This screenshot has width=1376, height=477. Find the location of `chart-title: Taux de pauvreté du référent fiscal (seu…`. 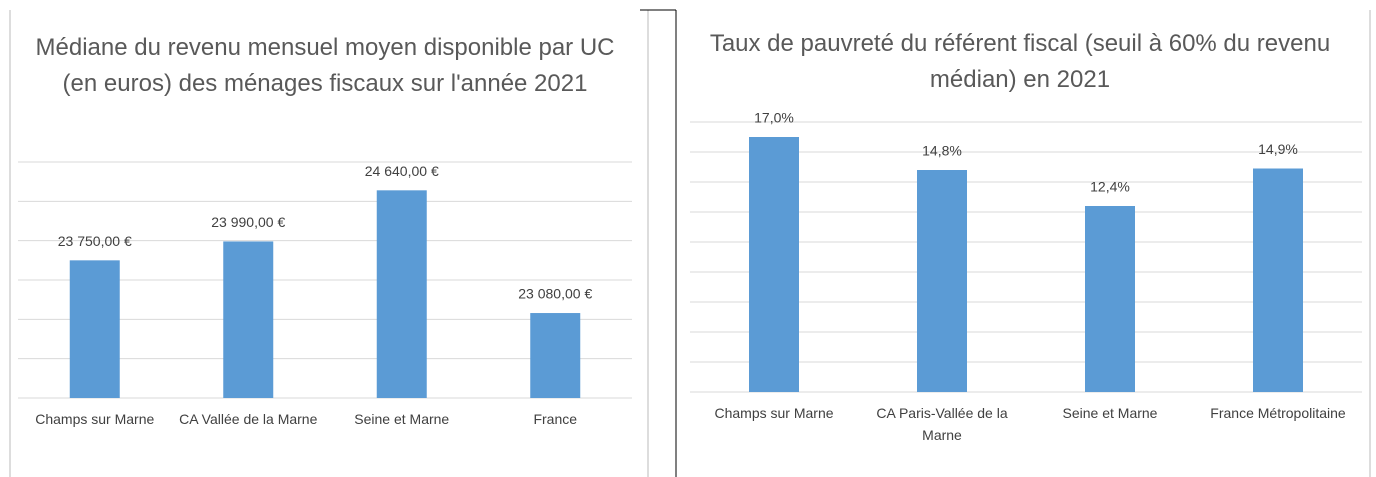

chart-title: Taux de pauvreté du référent fiscal (seu… is located at coordinates (1020, 61).